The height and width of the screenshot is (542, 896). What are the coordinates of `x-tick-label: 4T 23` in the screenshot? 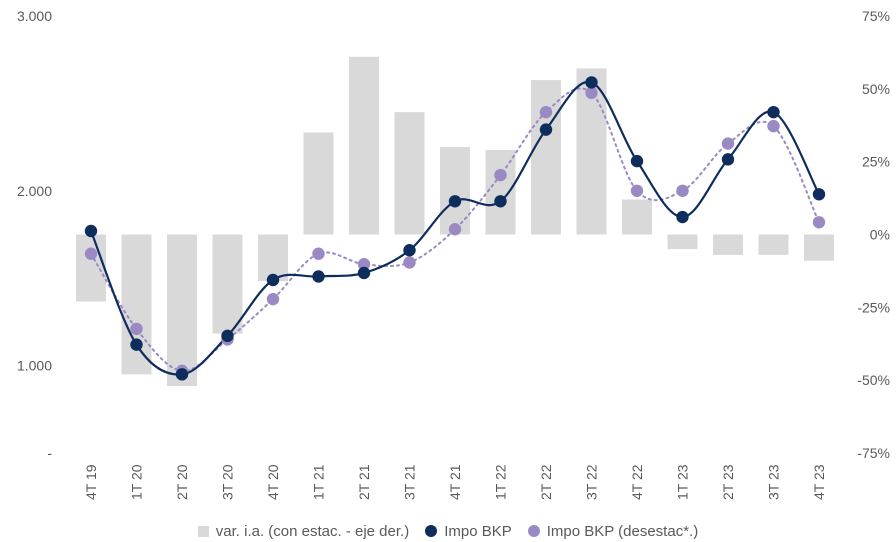 It's located at (819, 482).